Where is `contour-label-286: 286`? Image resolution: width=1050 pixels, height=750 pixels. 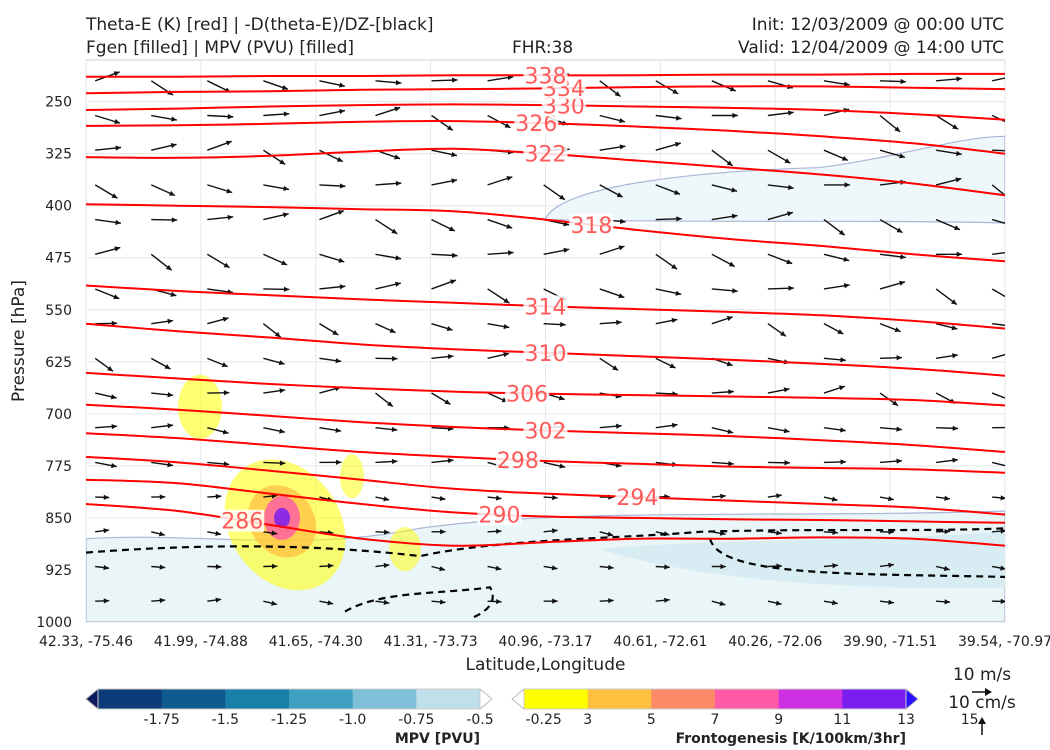
contour-label-286: 286 is located at coordinates (242, 522).